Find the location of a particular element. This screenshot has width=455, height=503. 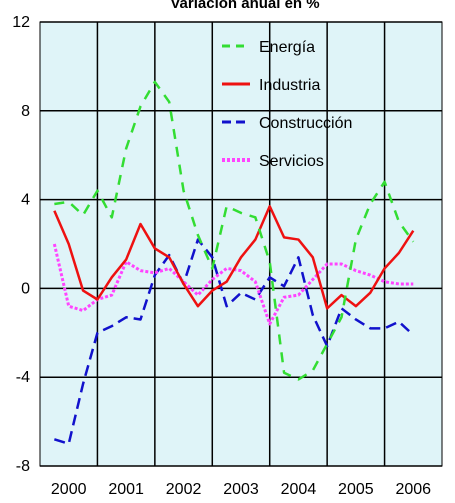

legend-label: Energía is located at coordinates (287, 47).